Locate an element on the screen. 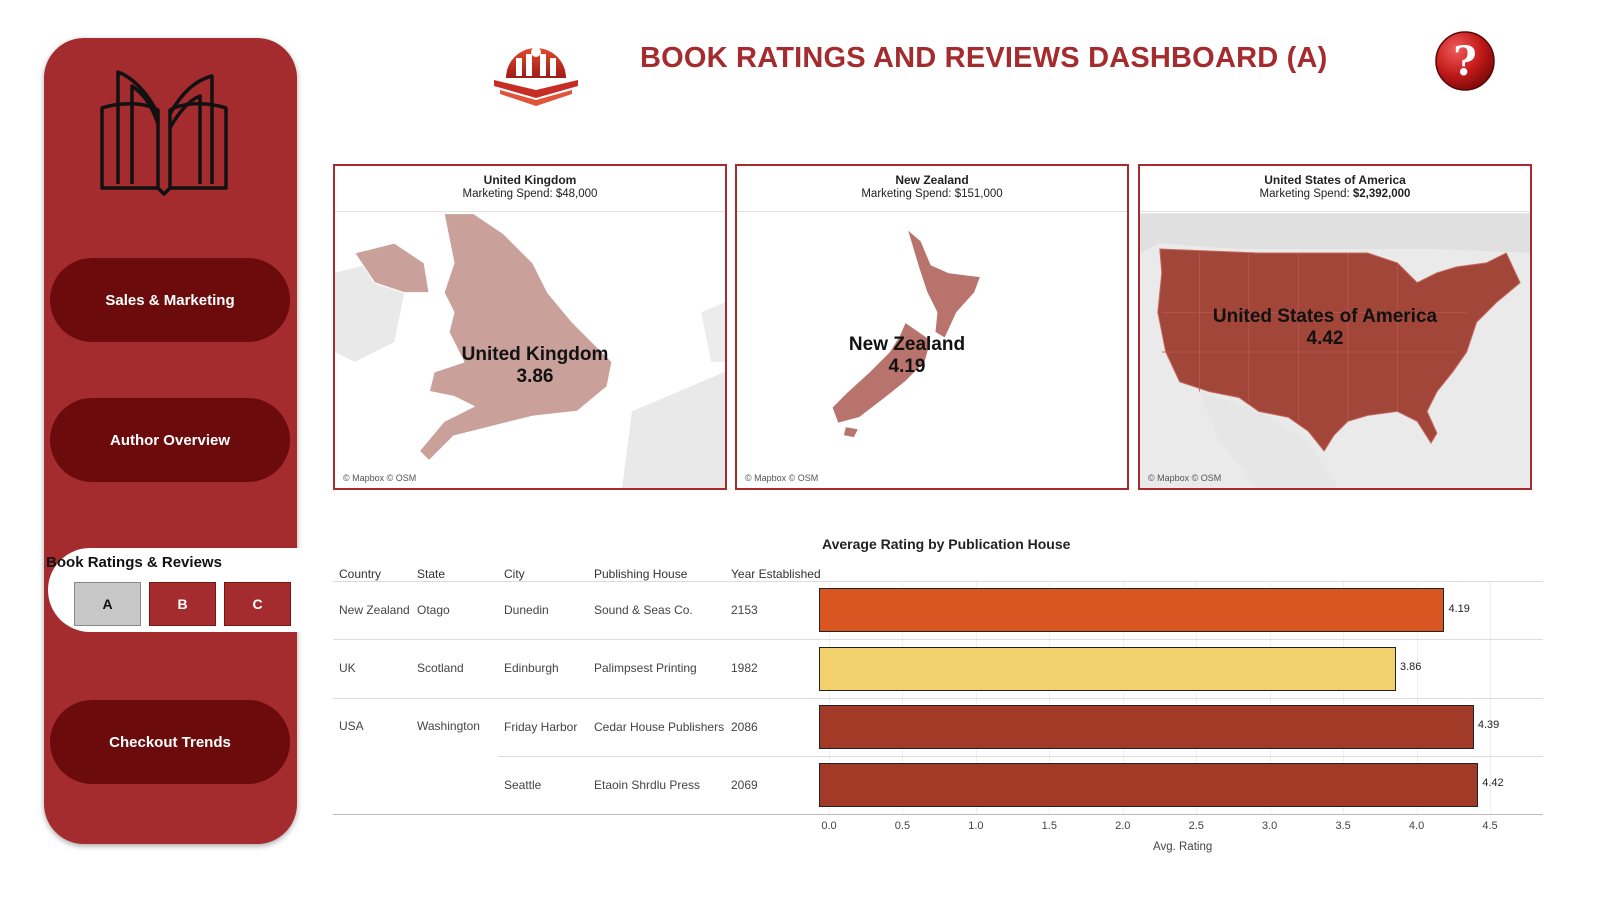  map-rating-label: United Kingdom 3.86 is located at coordinates (535, 365).